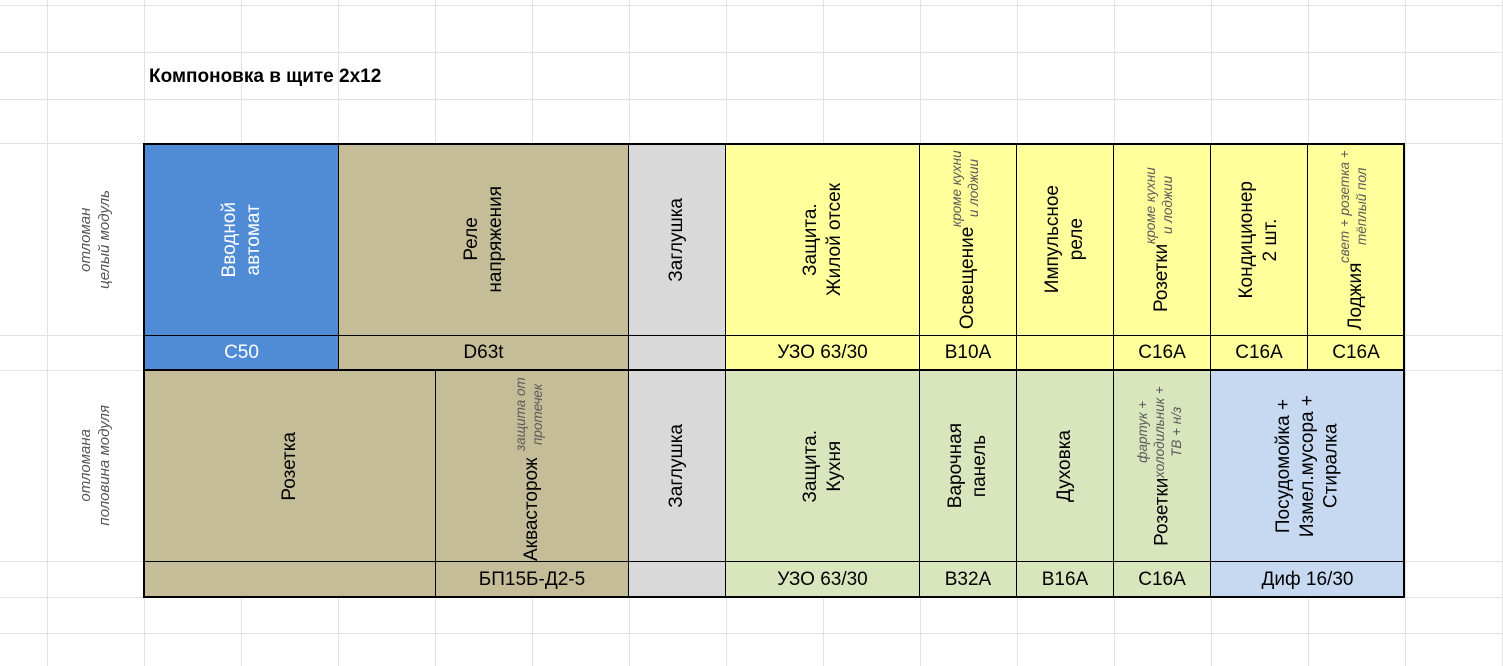  I want to click on breaker-rating: B16A, so click(1065, 579).